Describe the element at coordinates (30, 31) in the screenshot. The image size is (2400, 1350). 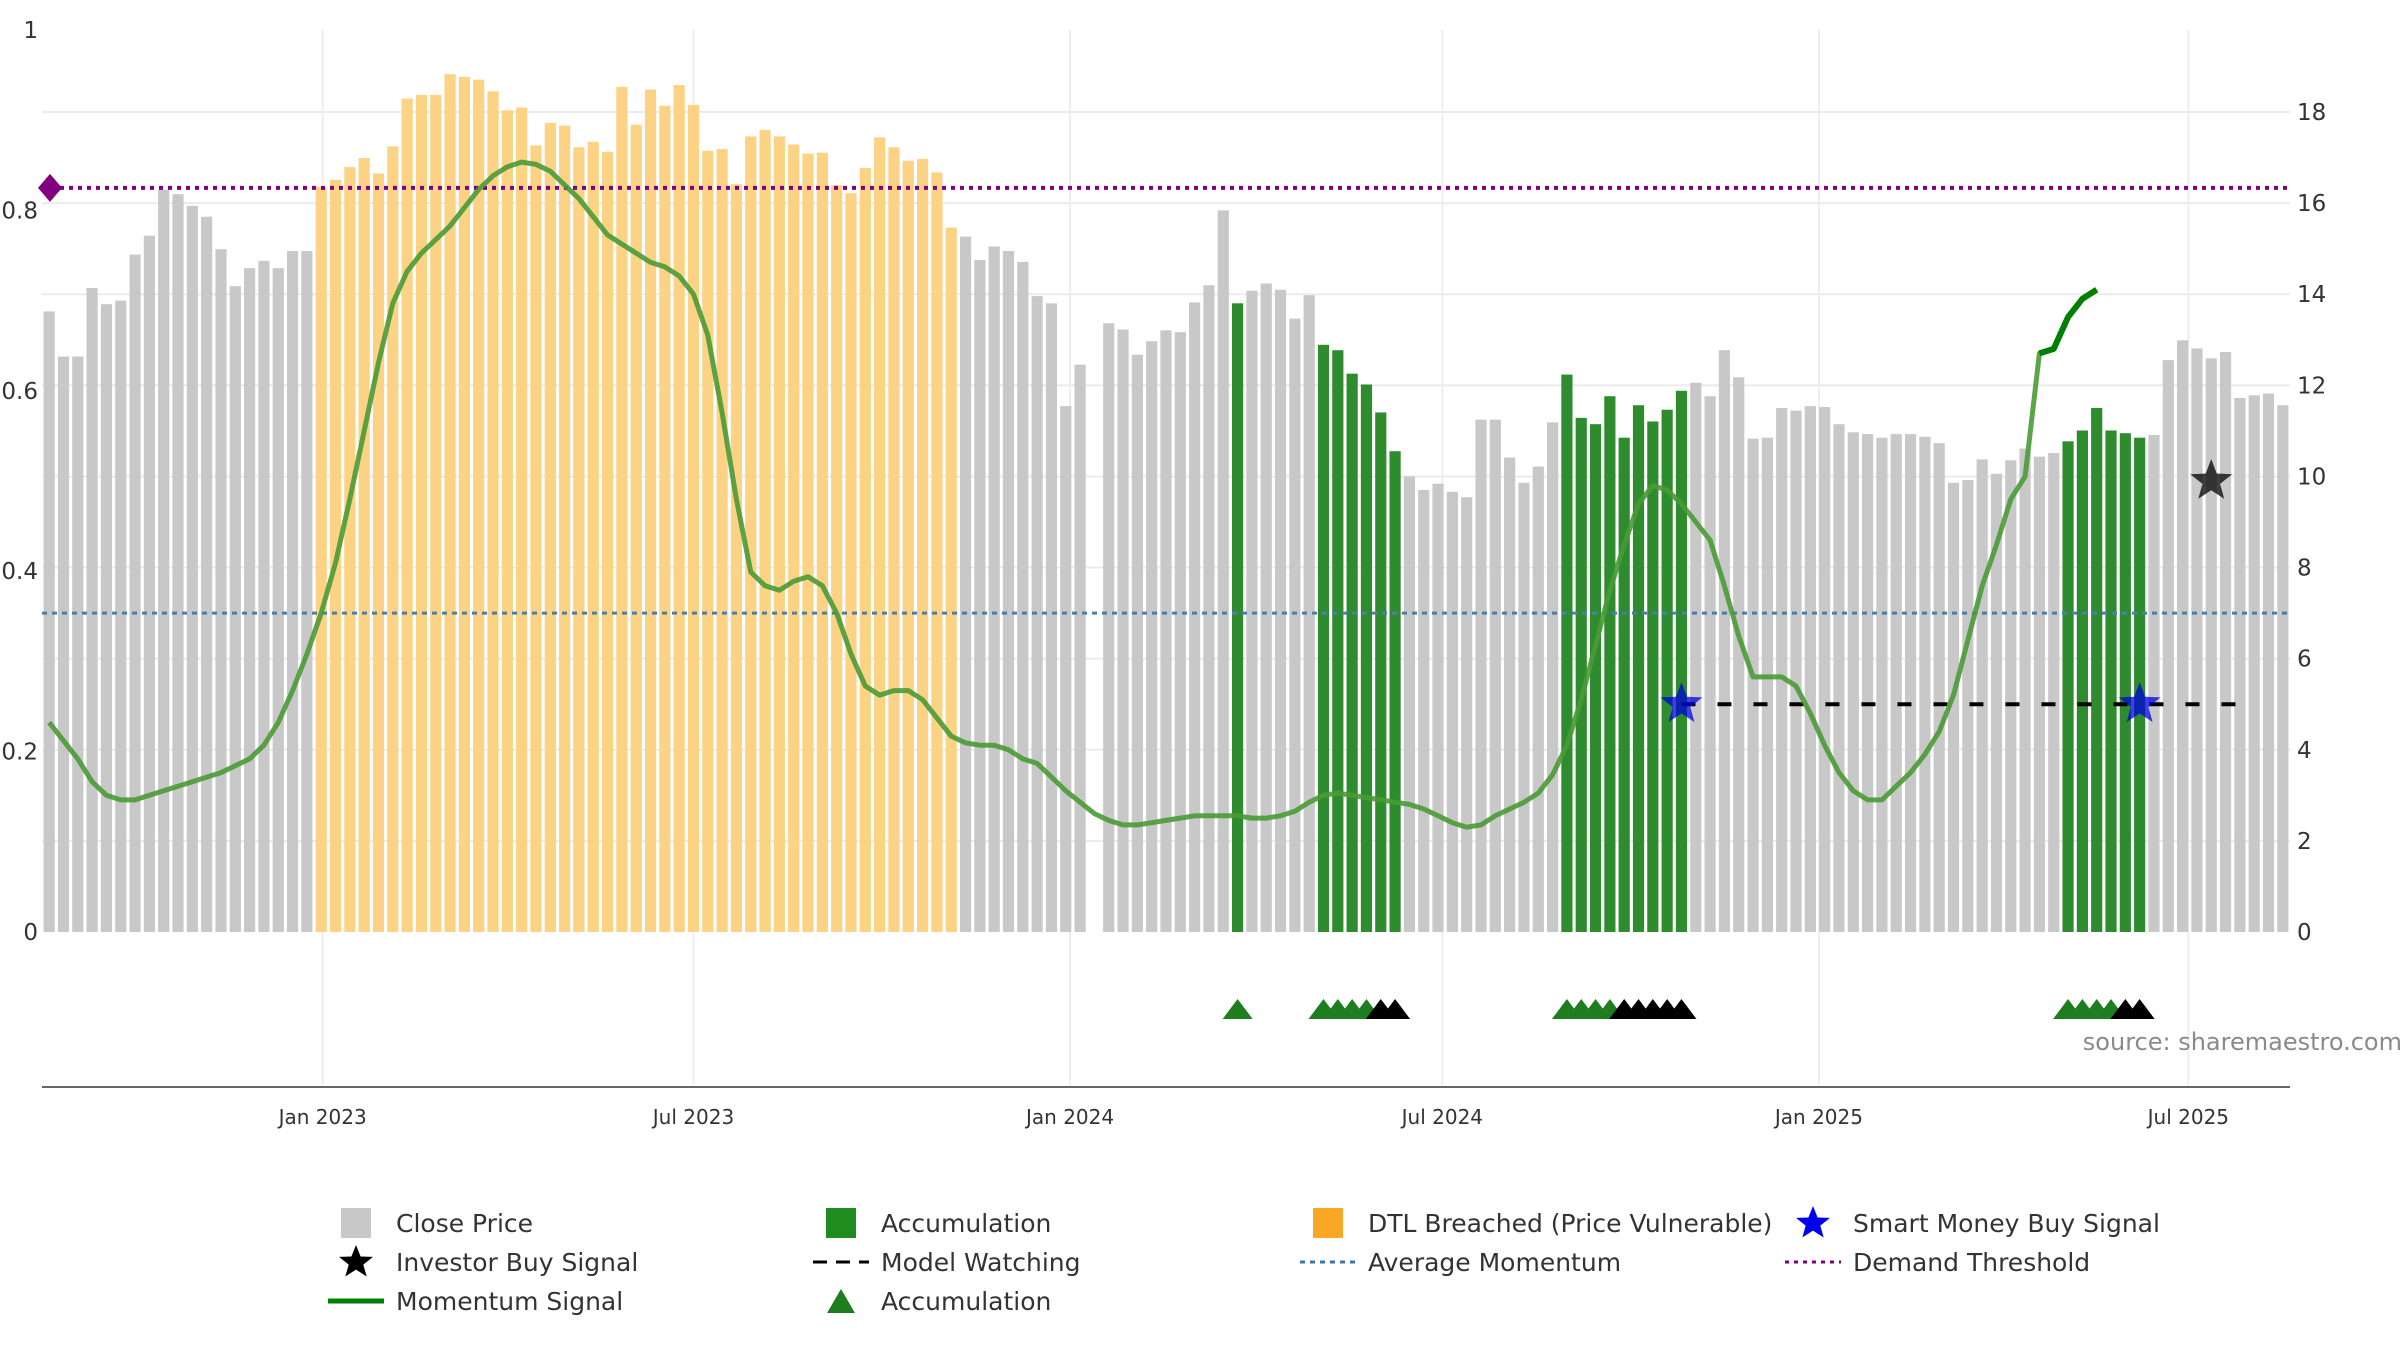
I see `left-tick-label: 1` at that location.